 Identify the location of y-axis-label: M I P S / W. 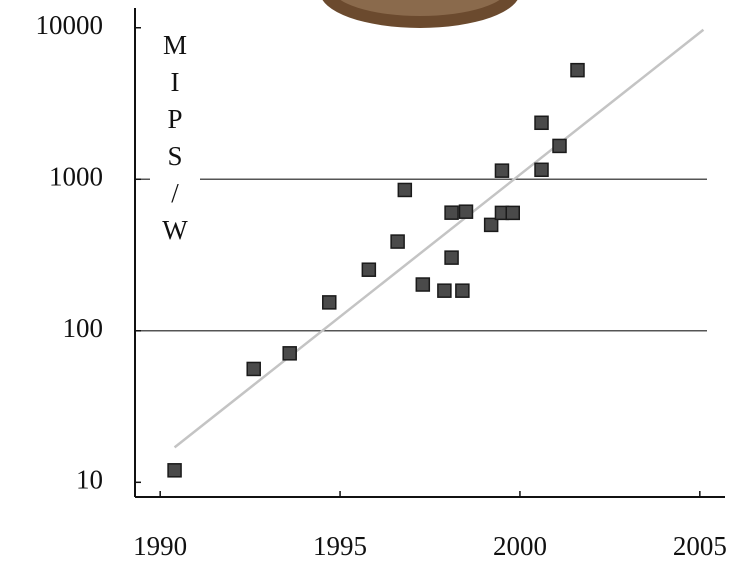
(175, 137).